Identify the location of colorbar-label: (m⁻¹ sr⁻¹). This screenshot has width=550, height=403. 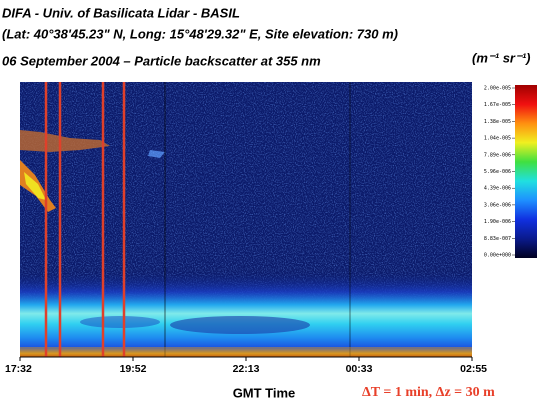
(501, 57).